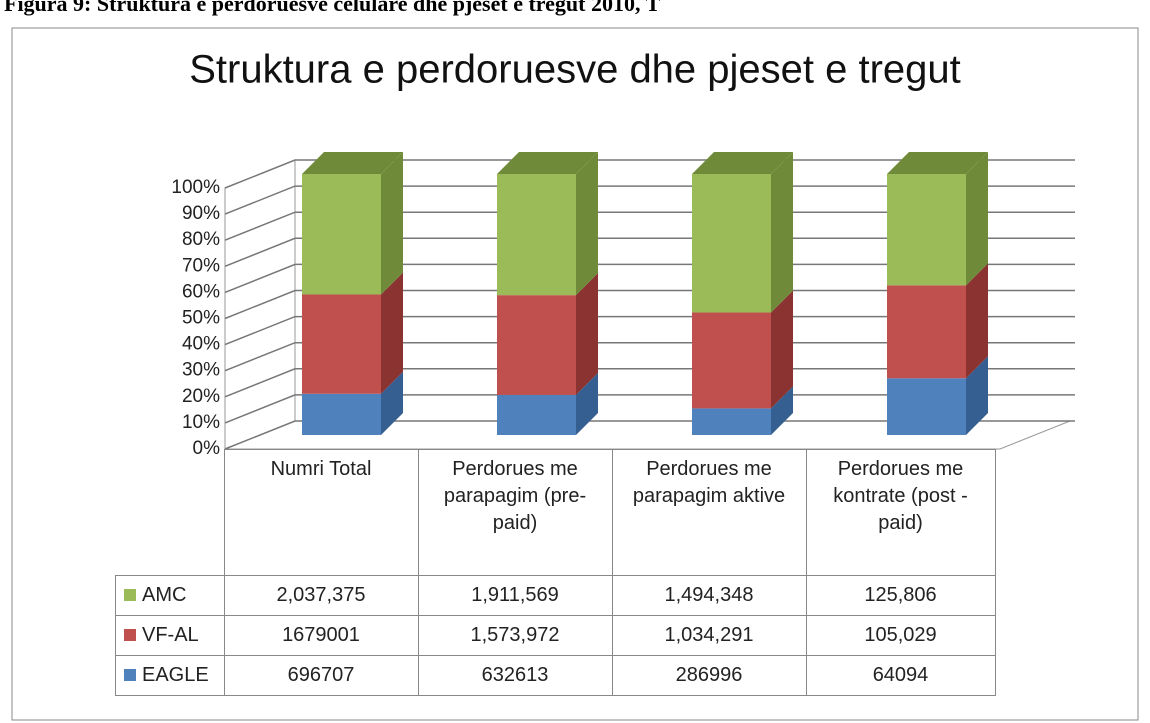  What do you see at coordinates (900, 512) in the screenshot?
I see `category-label: Perdorues me kontrate (post - paid)` at bounding box center [900, 512].